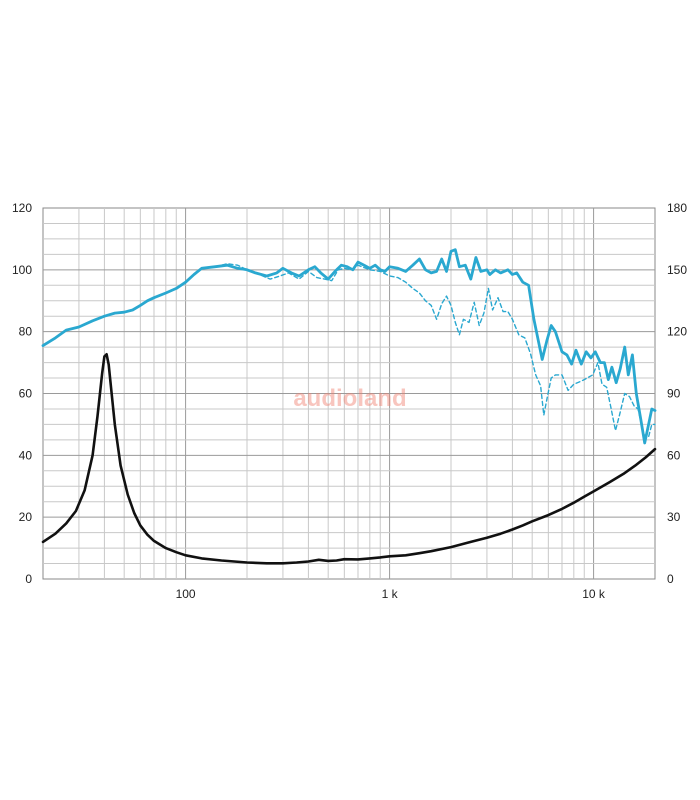  I want to click on y-right-tick-label: 150, so click(677, 270).